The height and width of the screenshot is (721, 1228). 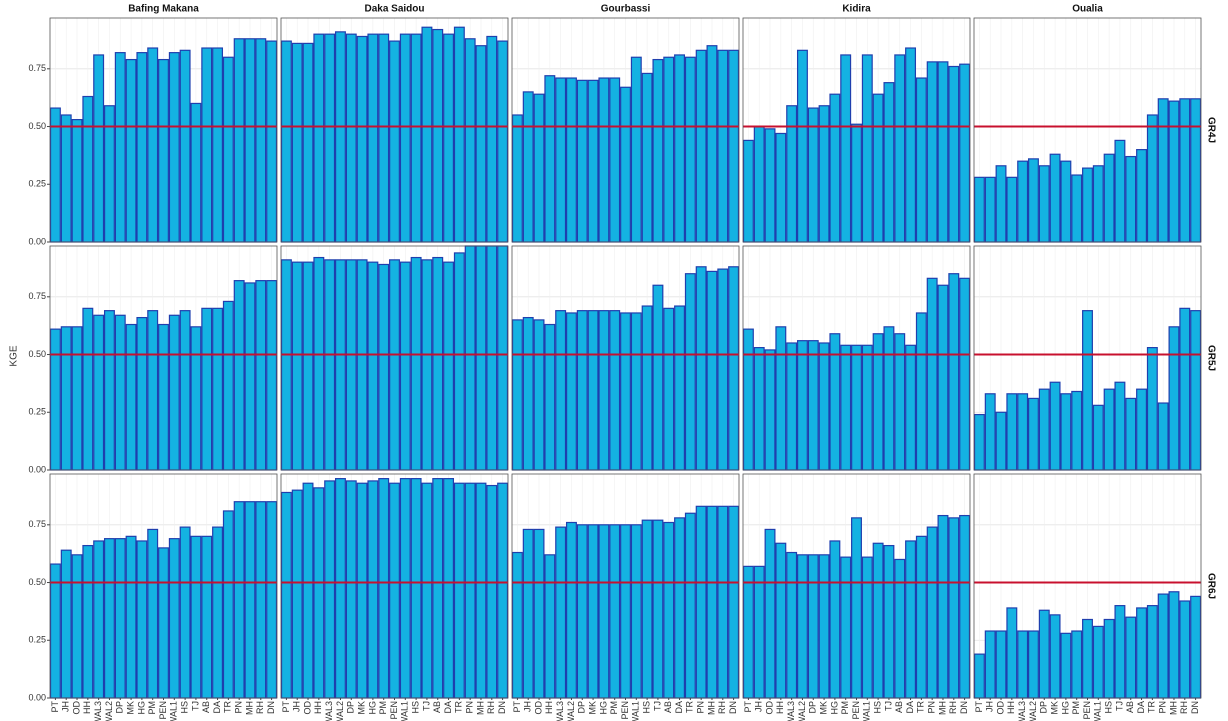 I want to click on column-strip-label: Daka Saidou, so click(x=394, y=9).